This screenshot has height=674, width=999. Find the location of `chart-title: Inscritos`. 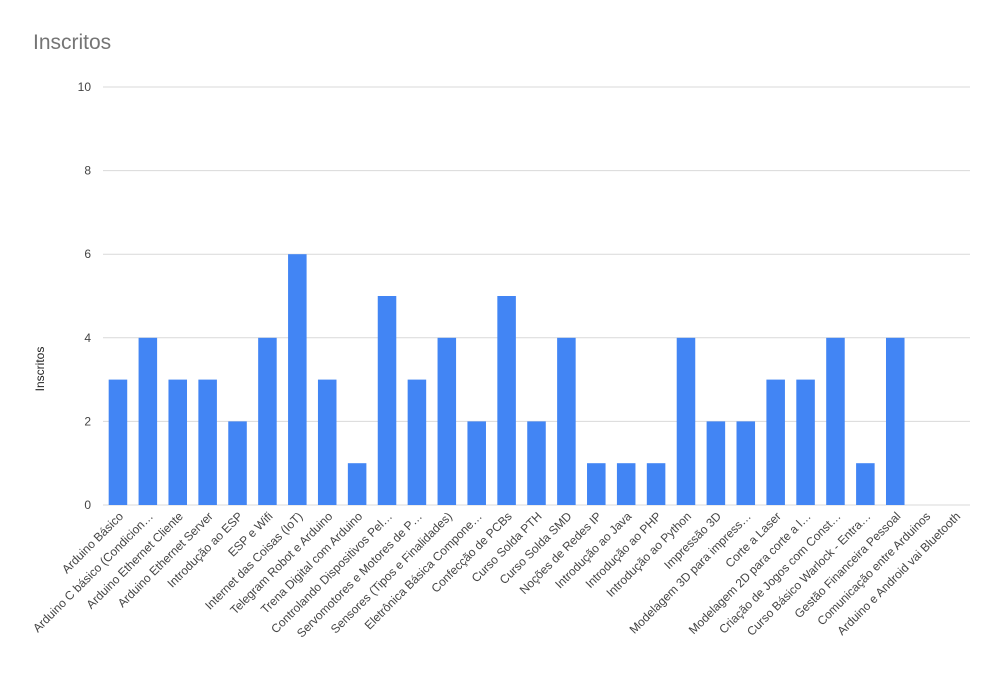

chart-title: Inscritos is located at coordinates (72, 42).